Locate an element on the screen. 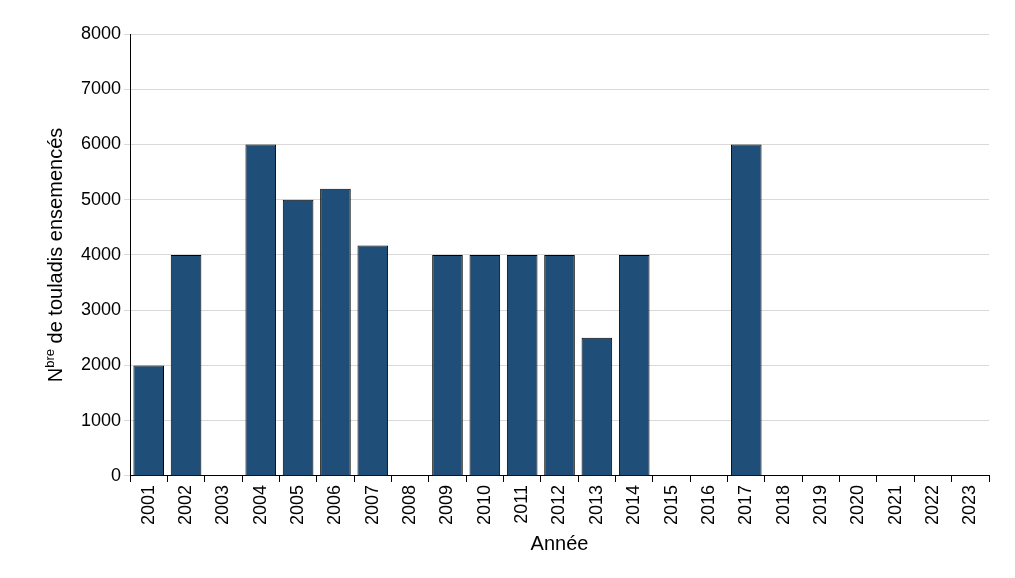 The height and width of the screenshot is (578, 1015). x-tick-label: 2016 is located at coordinates (707, 504).